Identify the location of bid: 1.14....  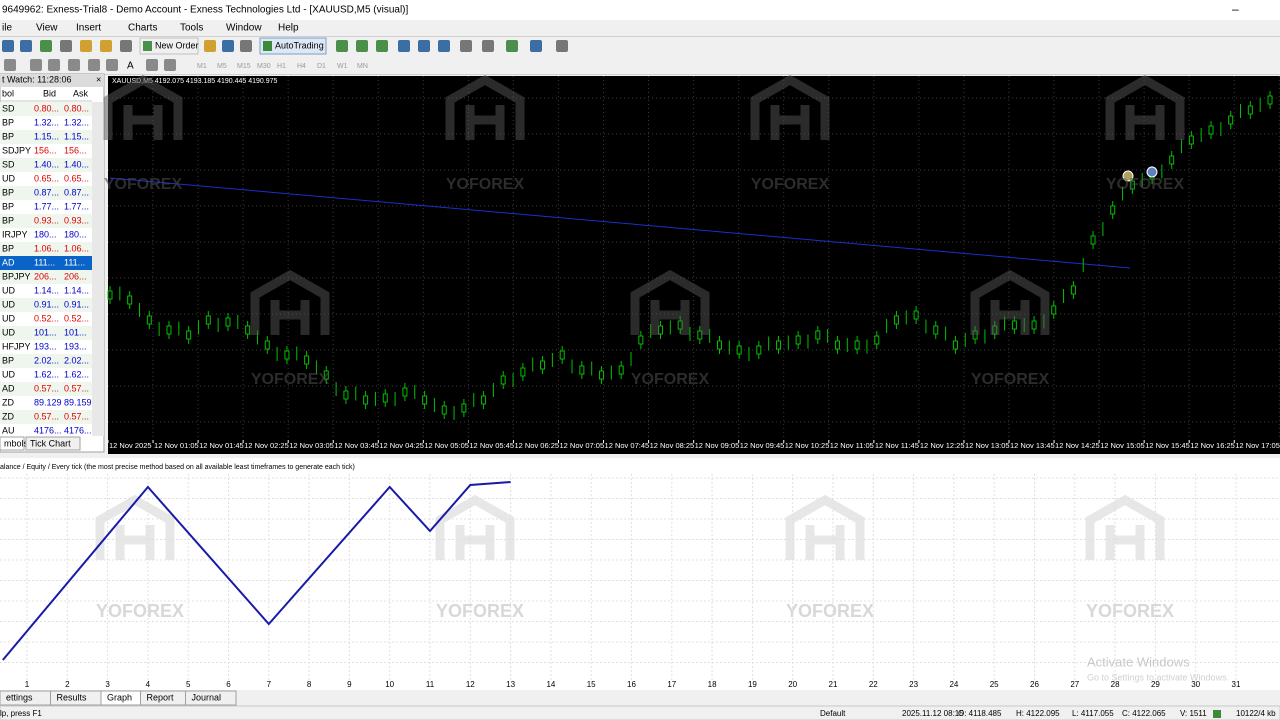
(46, 290).